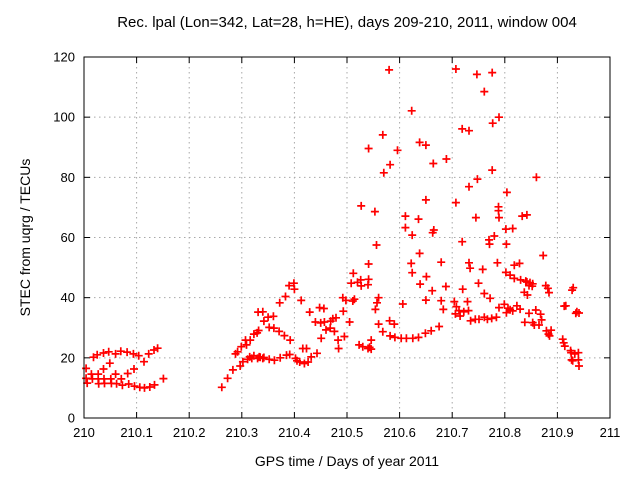 The height and width of the screenshot is (480, 640). Describe the element at coordinates (68, 357) in the screenshot. I see `y-tick-label: 20` at that location.